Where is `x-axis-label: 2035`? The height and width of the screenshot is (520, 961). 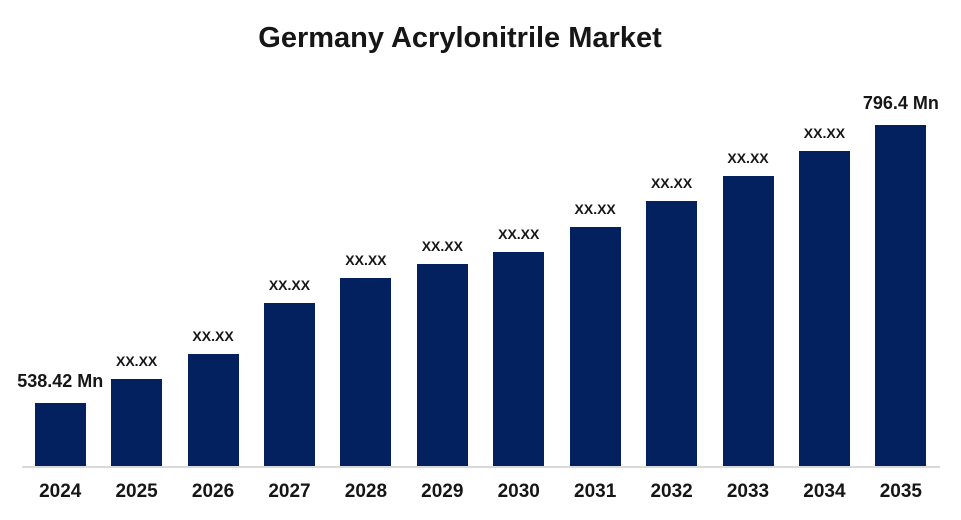 x-axis-label: 2035 is located at coordinates (900, 491).